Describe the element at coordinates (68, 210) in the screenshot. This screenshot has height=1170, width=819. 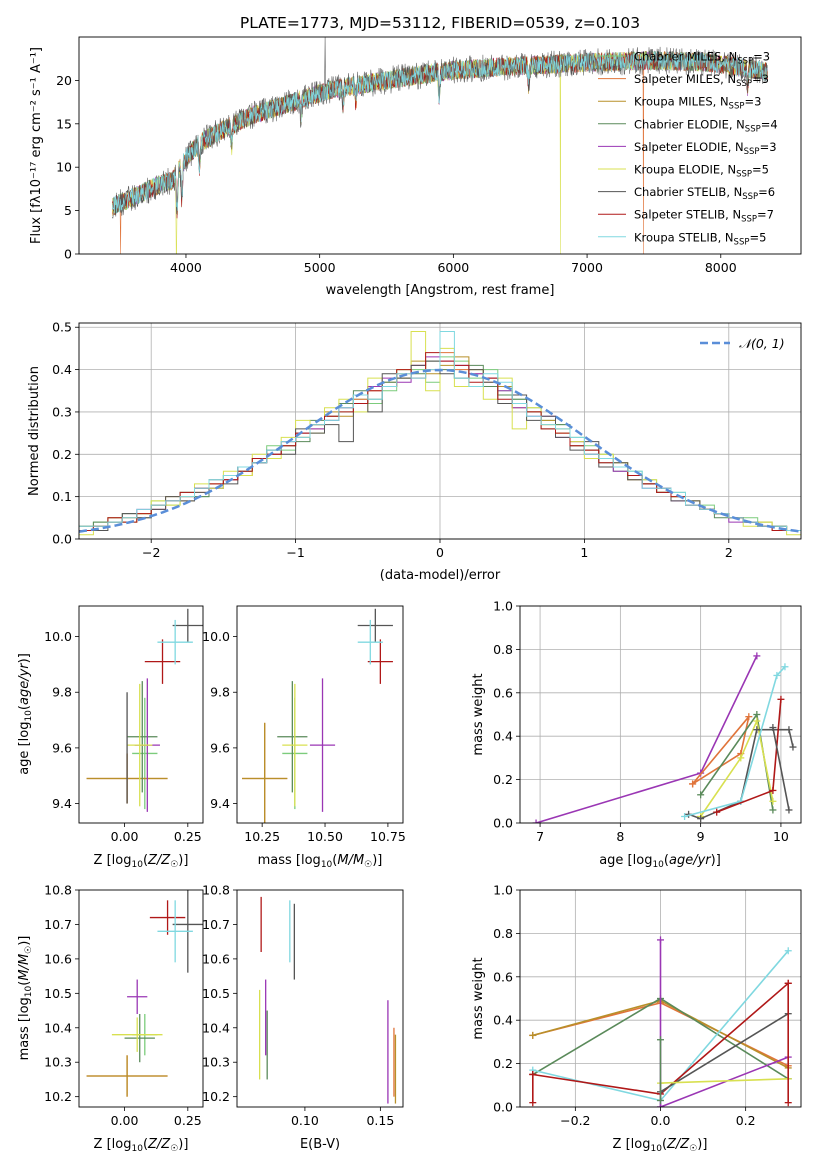
I see `y-tick-label: 5` at that location.